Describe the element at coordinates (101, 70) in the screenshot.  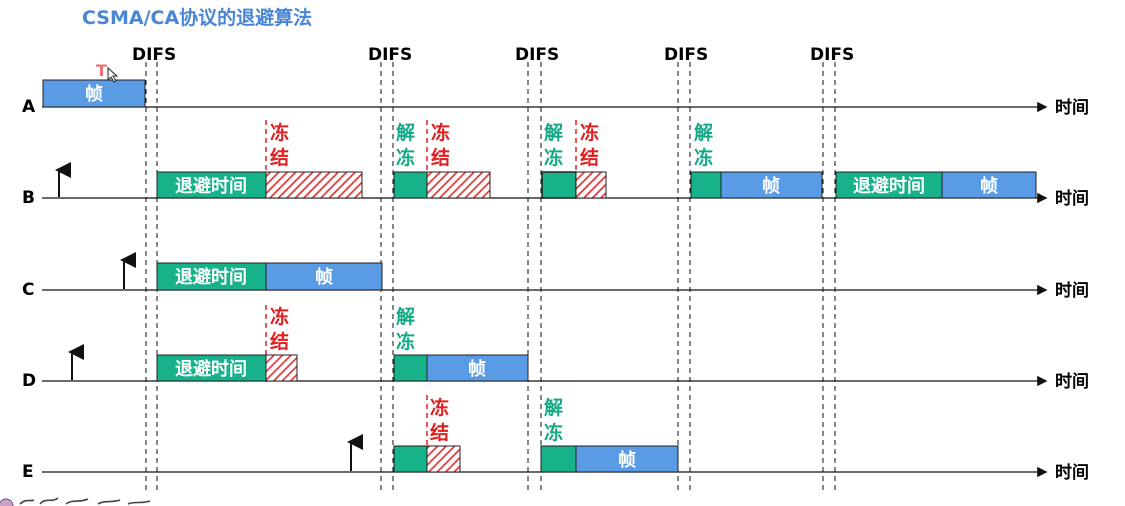
I see `cursor-mark: T` at that location.